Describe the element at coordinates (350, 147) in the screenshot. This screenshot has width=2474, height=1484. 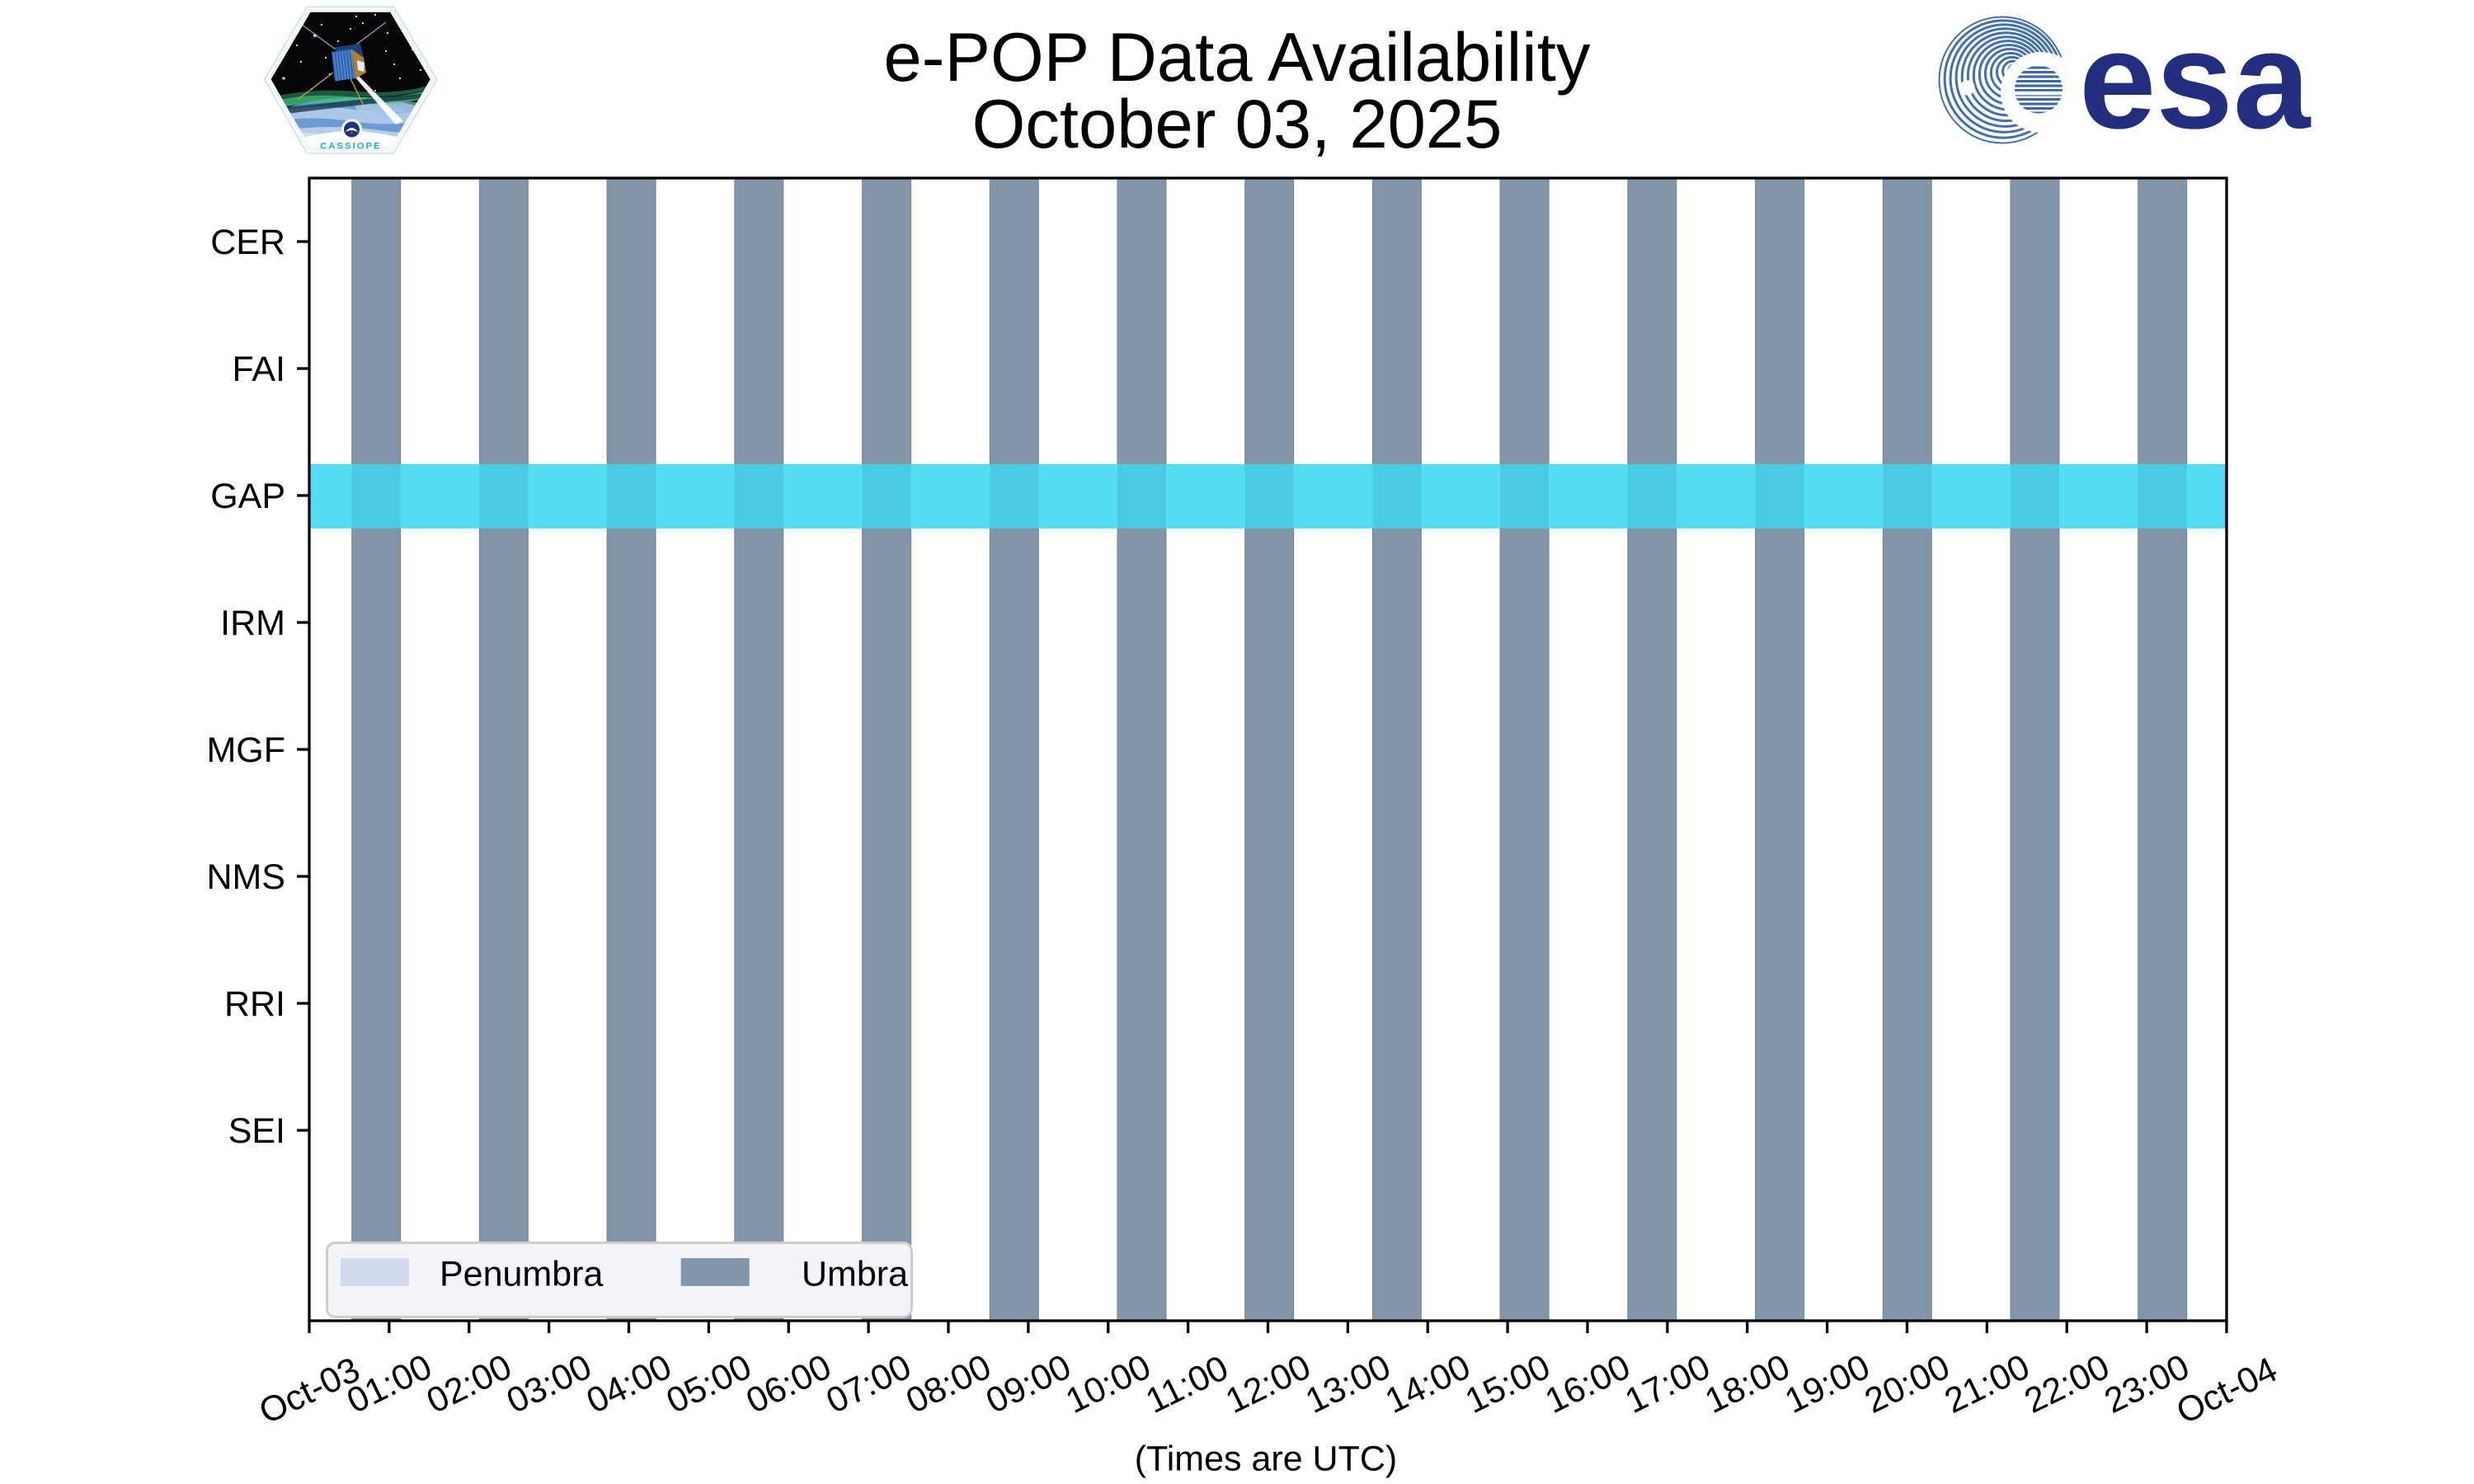
I see `svg-text: CASSIOPE` at that location.